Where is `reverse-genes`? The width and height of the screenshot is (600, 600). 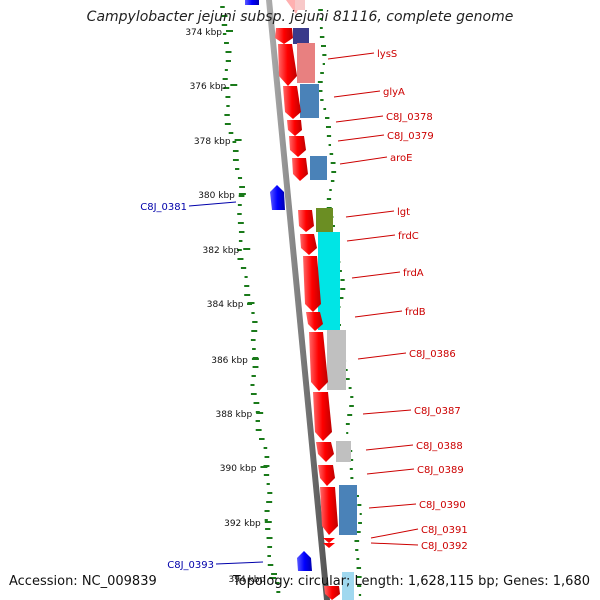 reverse-genes is located at coordinates (278, 285).